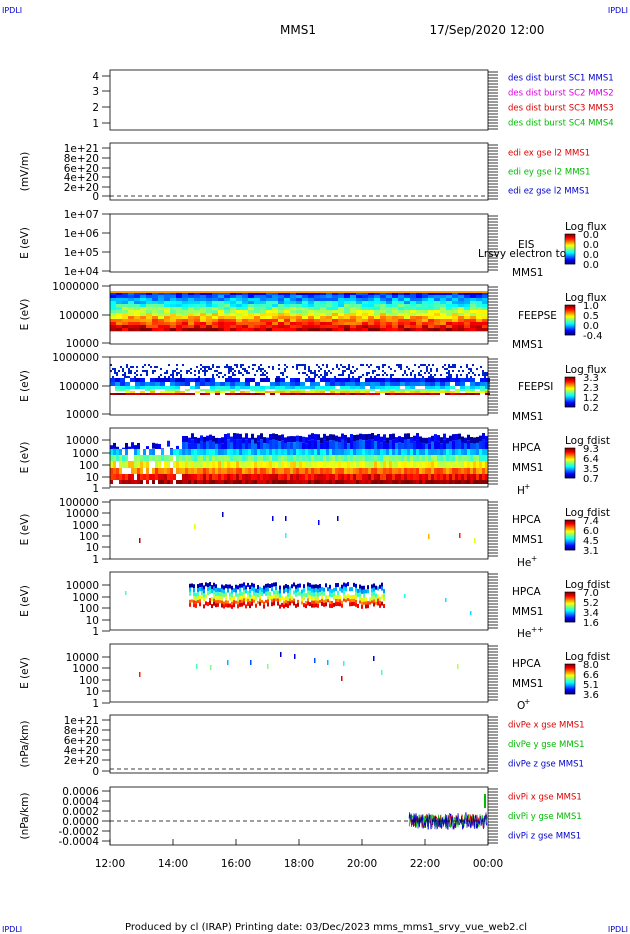  What do you see at coordinates (79, 316) in the screenshot?
I see `y-tick-label: 100000` at bounding box center [79, 316].